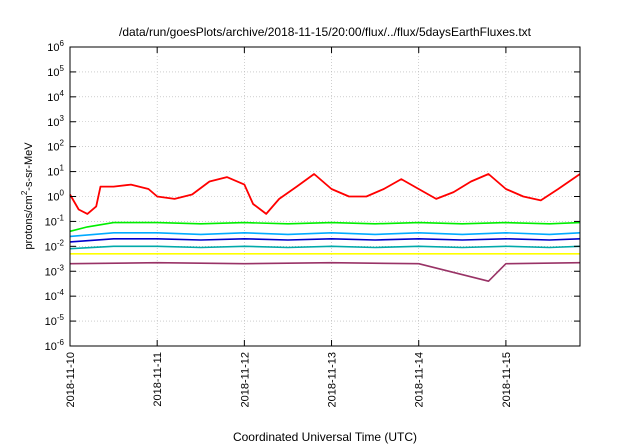 Image resolution: width=640 pixels, height=448 pixels. Describe the element at coordinates (55, 245) in the screenshot. I see `y-tick-label: 10⁻²` at that location.